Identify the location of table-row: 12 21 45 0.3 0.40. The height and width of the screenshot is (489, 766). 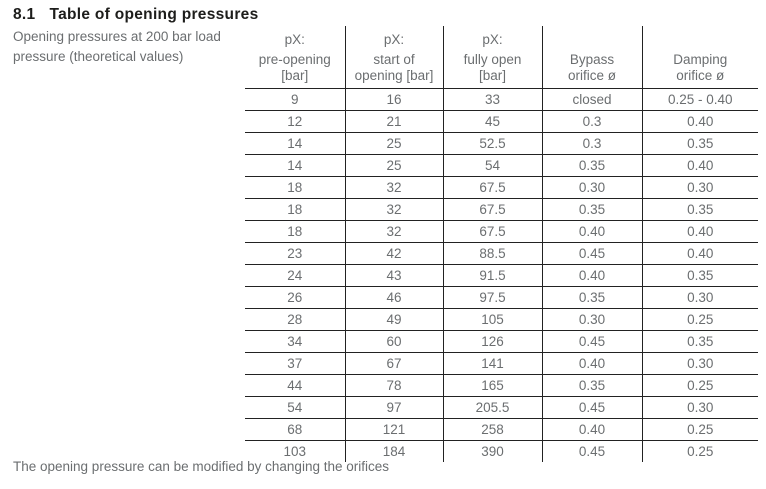
(501, 120).